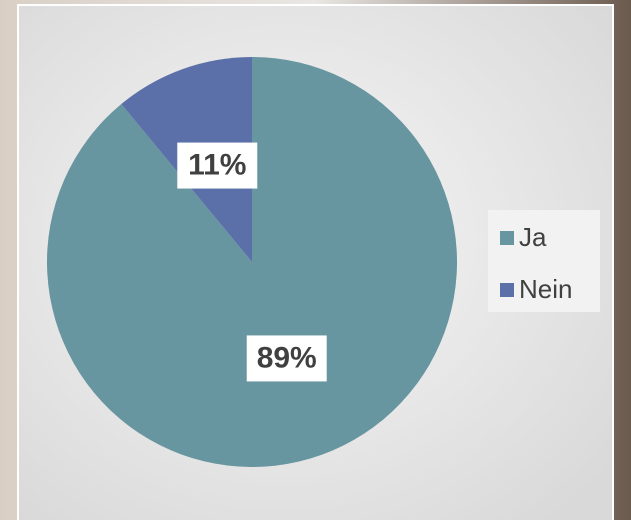  I want to click on legend-label: Nein, so click(545, 289).